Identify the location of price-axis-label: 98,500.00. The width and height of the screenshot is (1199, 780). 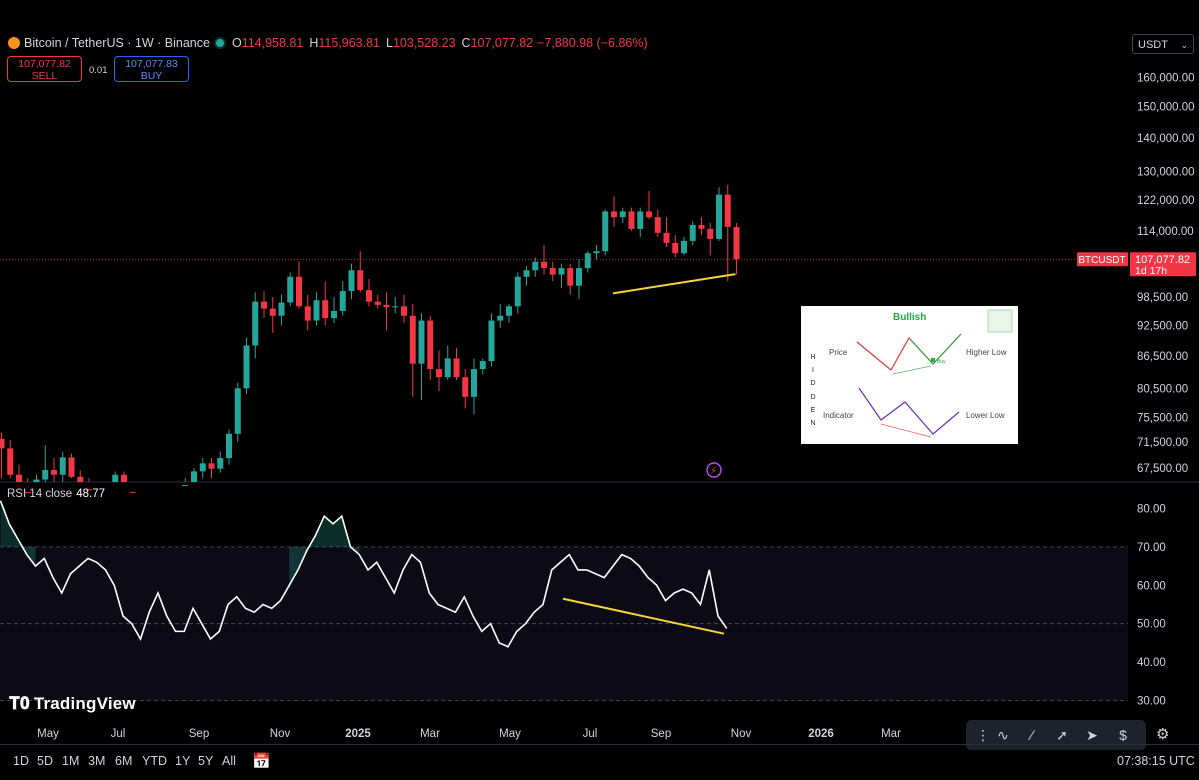
(1162, 298).